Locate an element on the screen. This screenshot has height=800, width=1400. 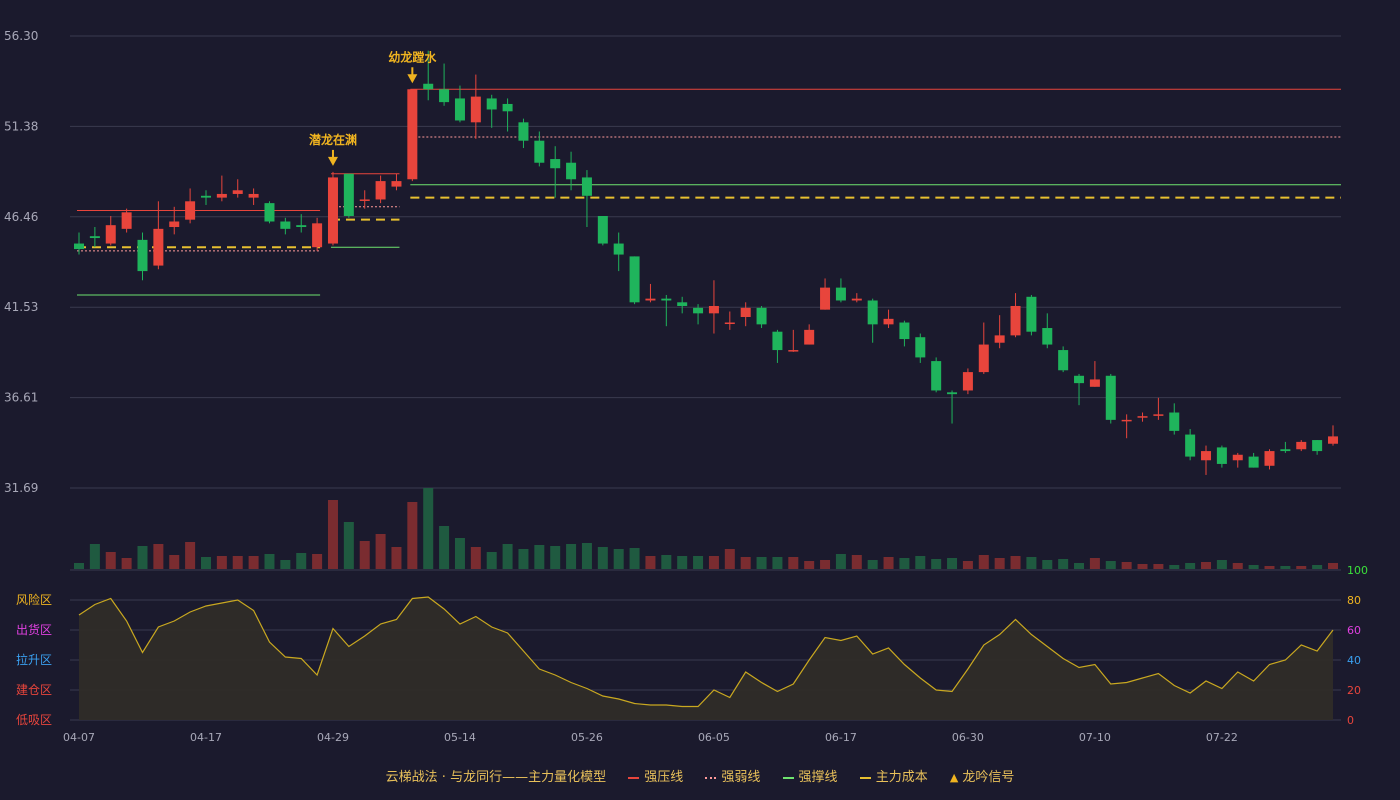
legend-item-support: 强撑线 is located at coordinates (810, 775).